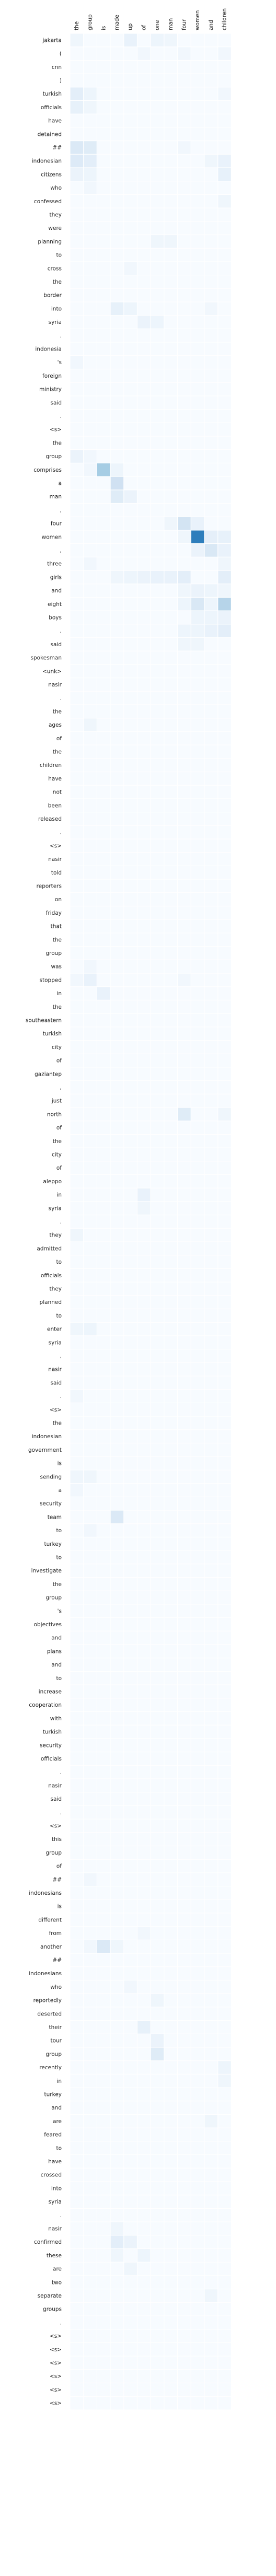  Describe the element at coordinates (48, 1074) in the screenshot. I see `y-tick-label: gaziantep` at that location.